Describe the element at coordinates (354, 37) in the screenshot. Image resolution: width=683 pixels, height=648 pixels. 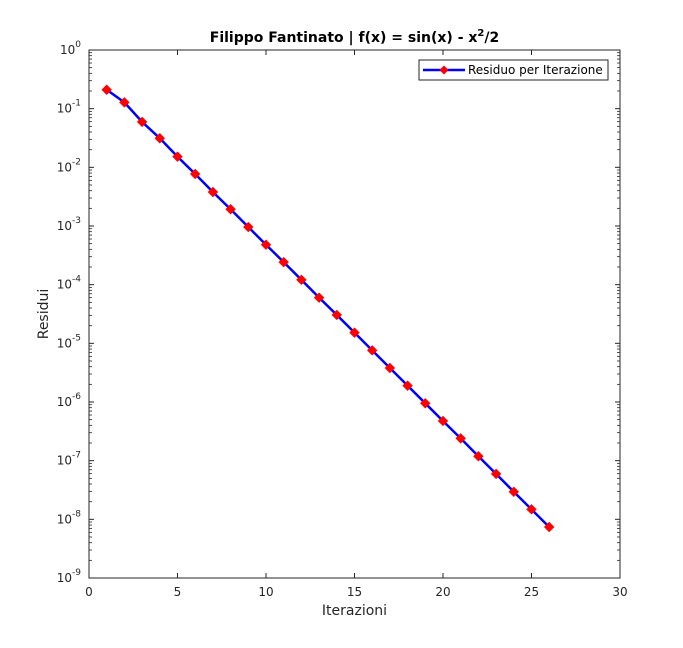
I see `chart-title: Filippo Fantinato | f(x) = sin(x) - x2/2` at that location.